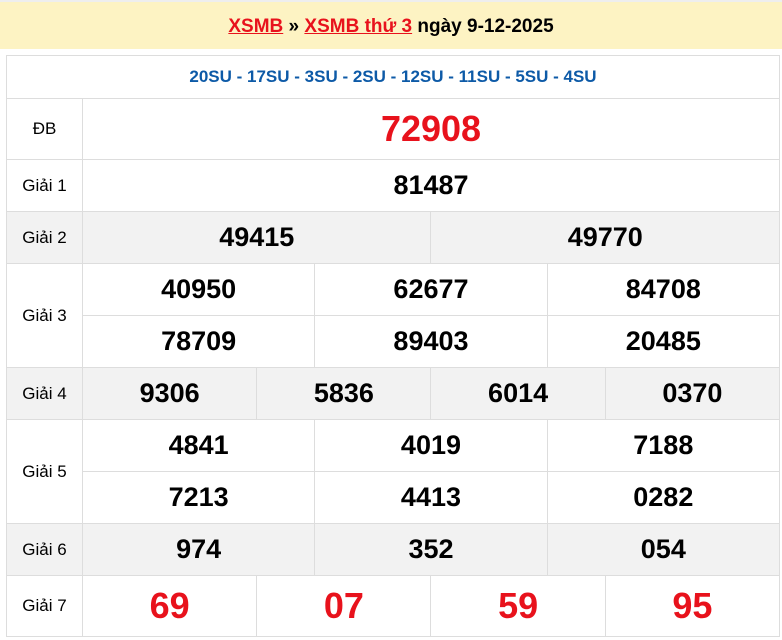  I want to click on prize-number: 7213, so click(198, 497).